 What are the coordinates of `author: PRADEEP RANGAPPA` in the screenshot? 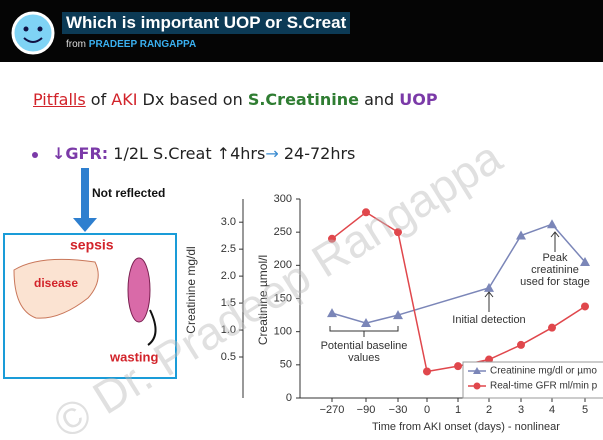 It's located at (142, 44).